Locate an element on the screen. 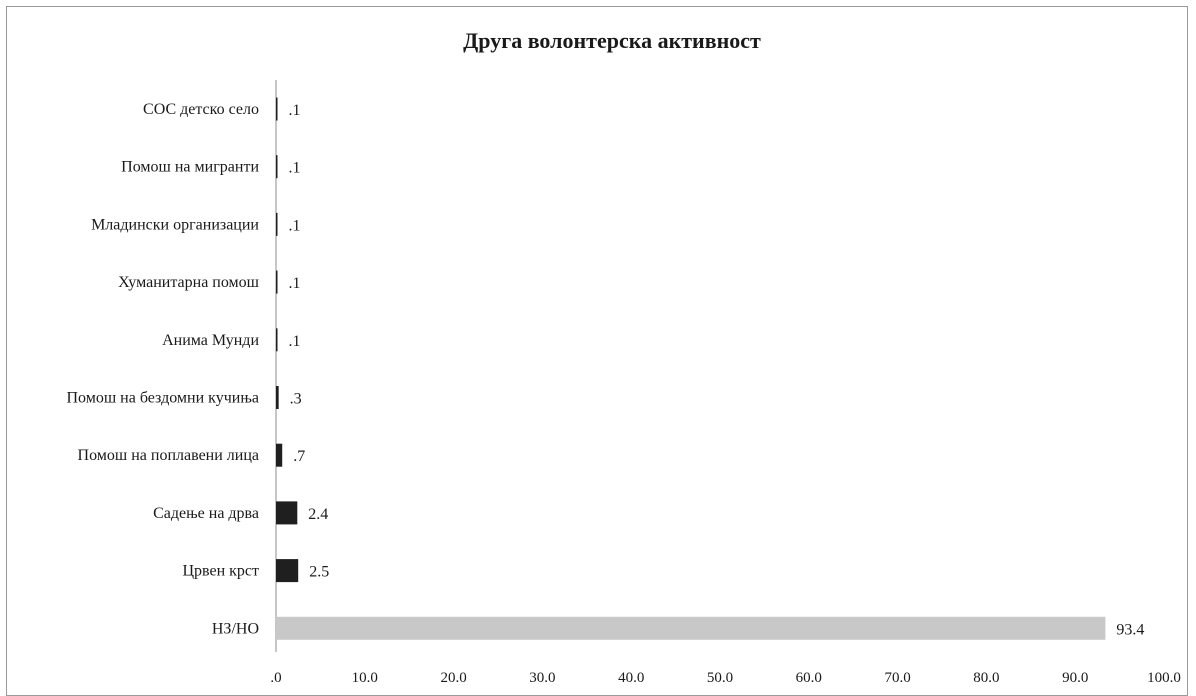 The height and width of the screenshot is (696, 1196). x-tick-label: 90.0 is located at coordinates (1075, 678).